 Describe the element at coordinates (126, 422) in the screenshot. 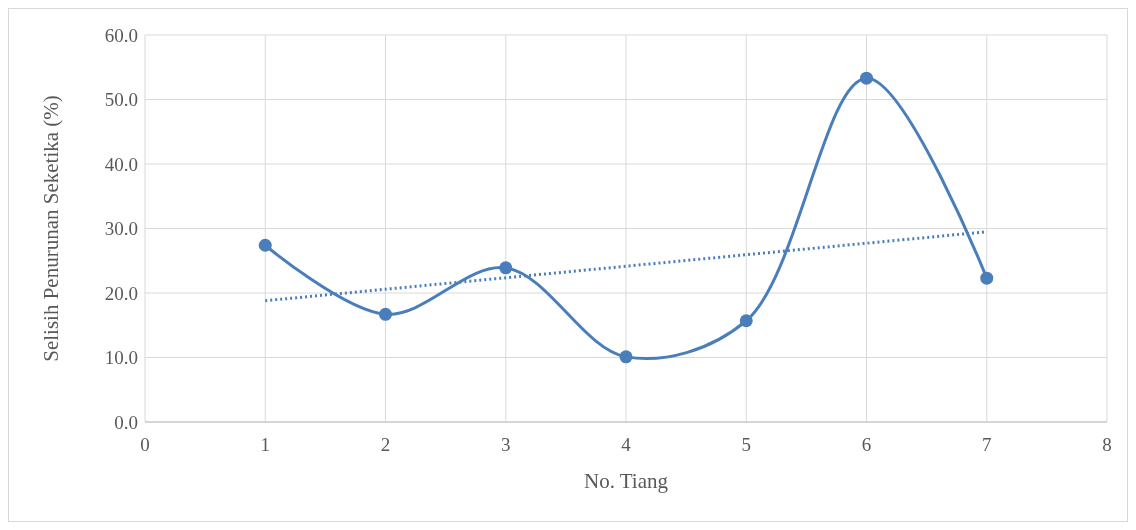

I see `y-tick-label: 0.0` at that location.